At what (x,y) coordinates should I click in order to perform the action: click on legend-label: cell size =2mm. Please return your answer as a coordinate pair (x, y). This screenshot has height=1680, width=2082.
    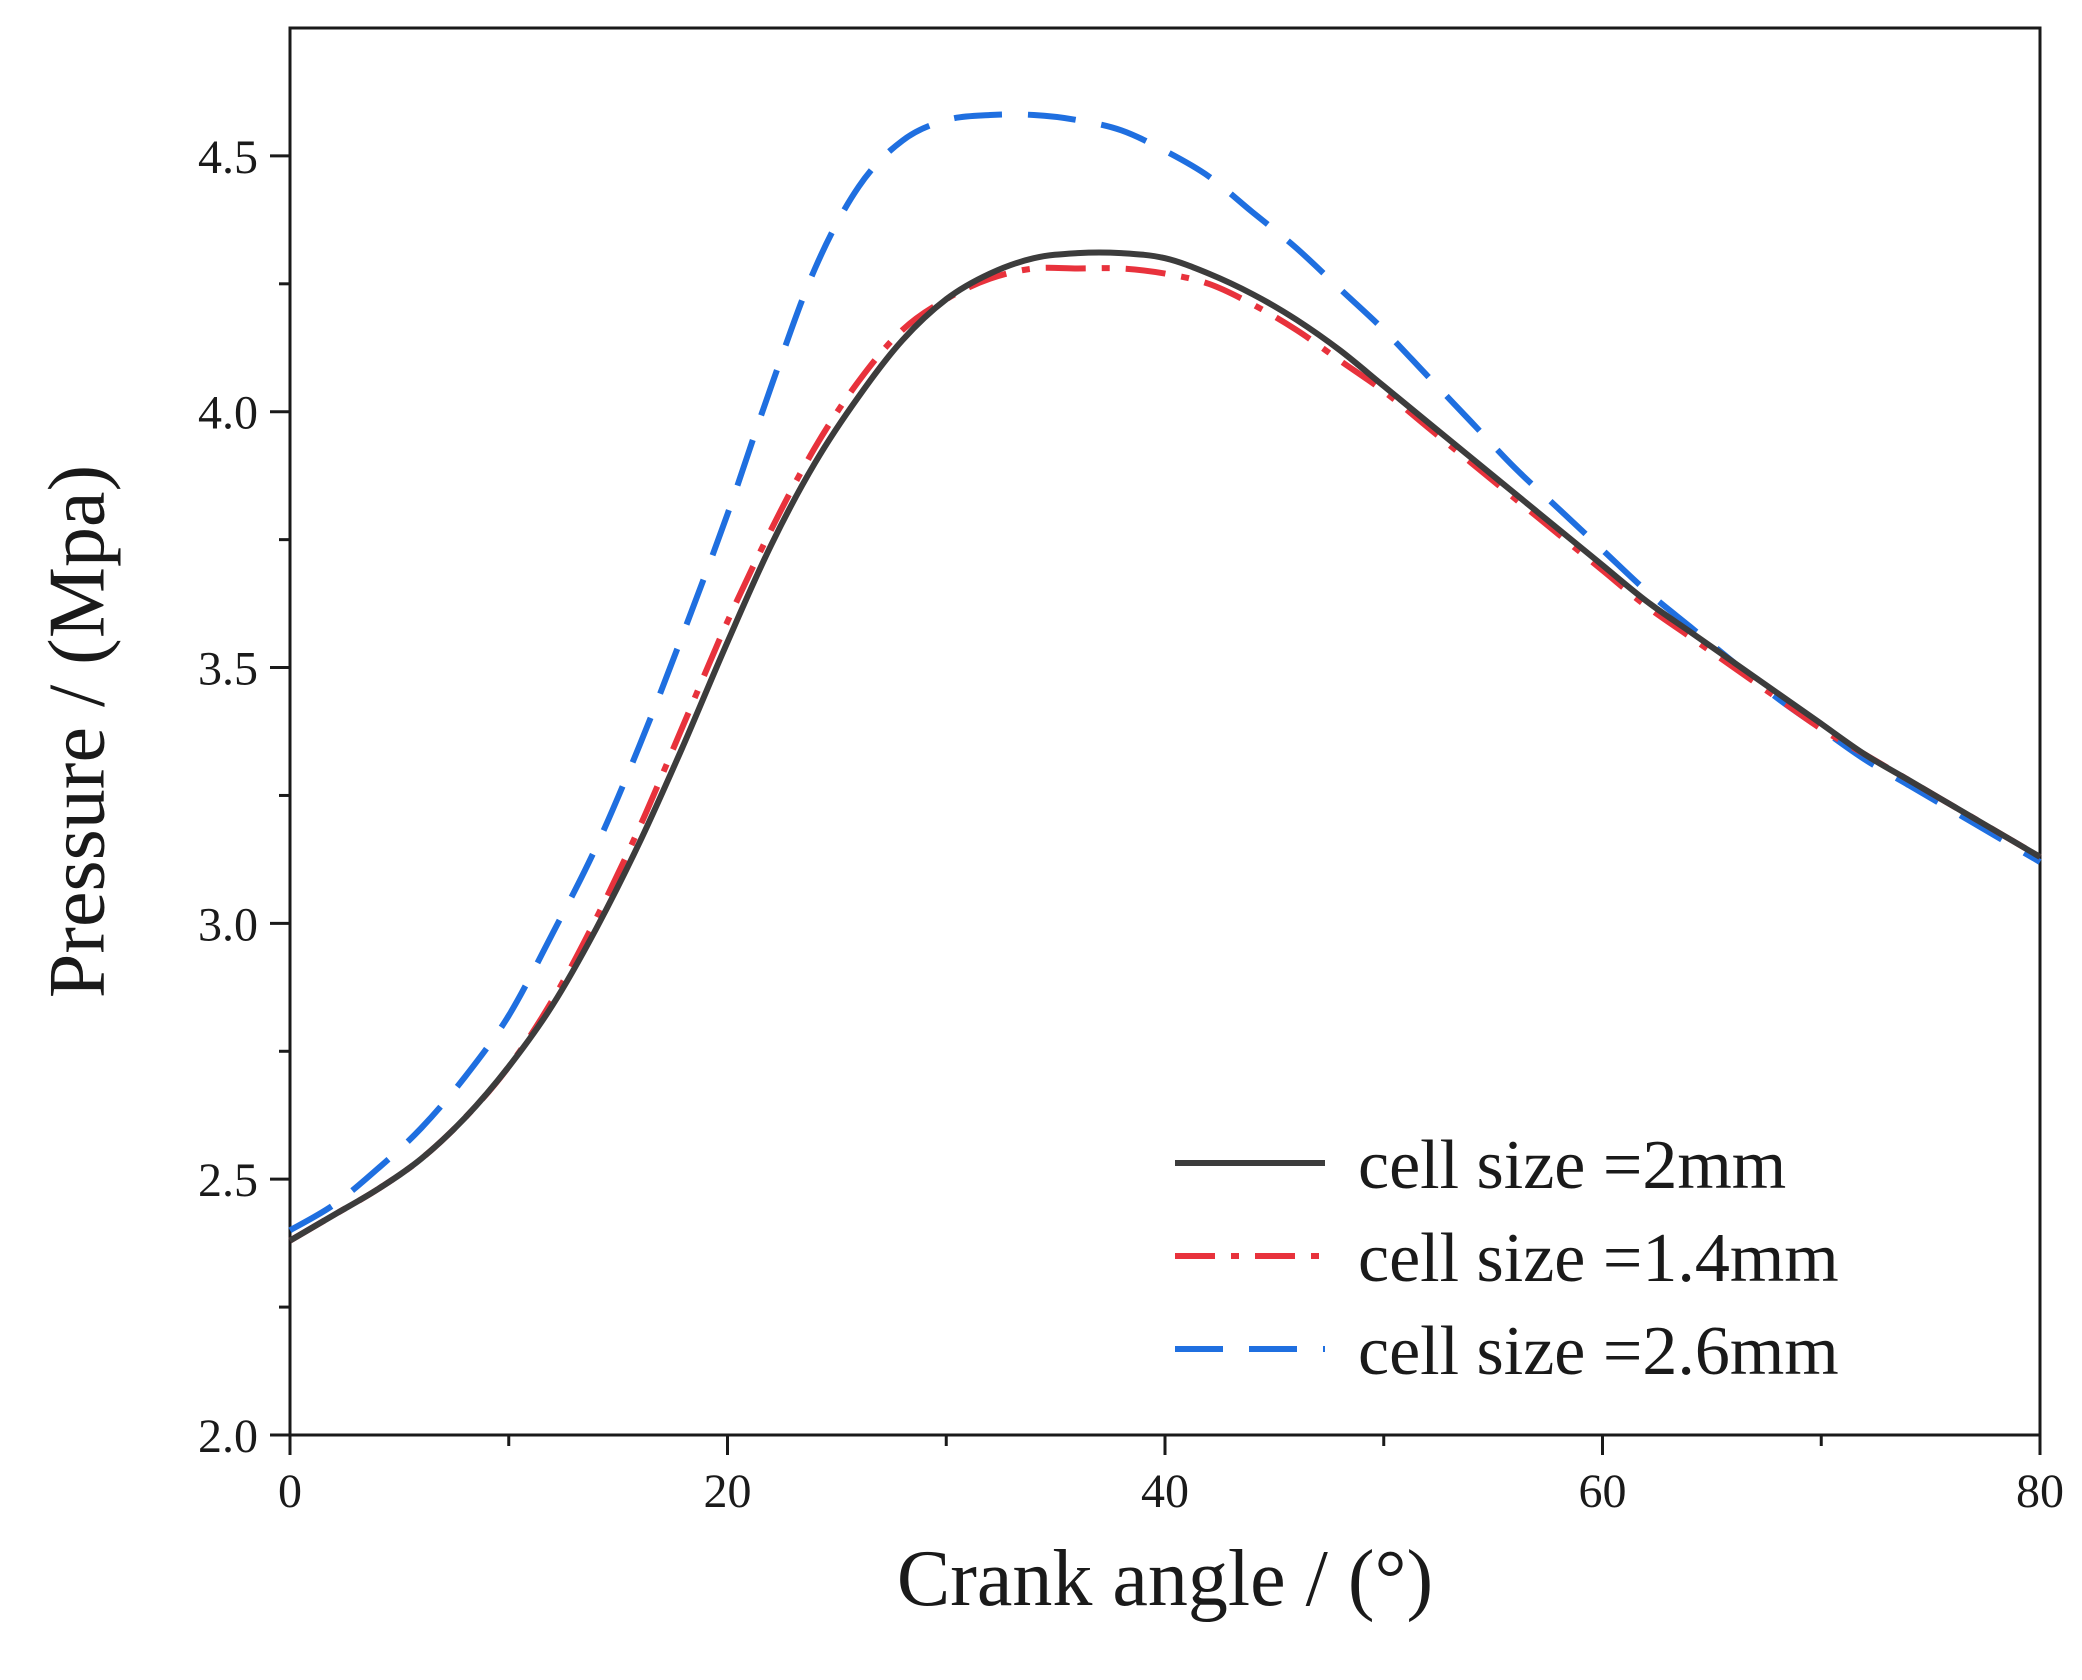
    Looking at the image, I should click on (1572, 1165).